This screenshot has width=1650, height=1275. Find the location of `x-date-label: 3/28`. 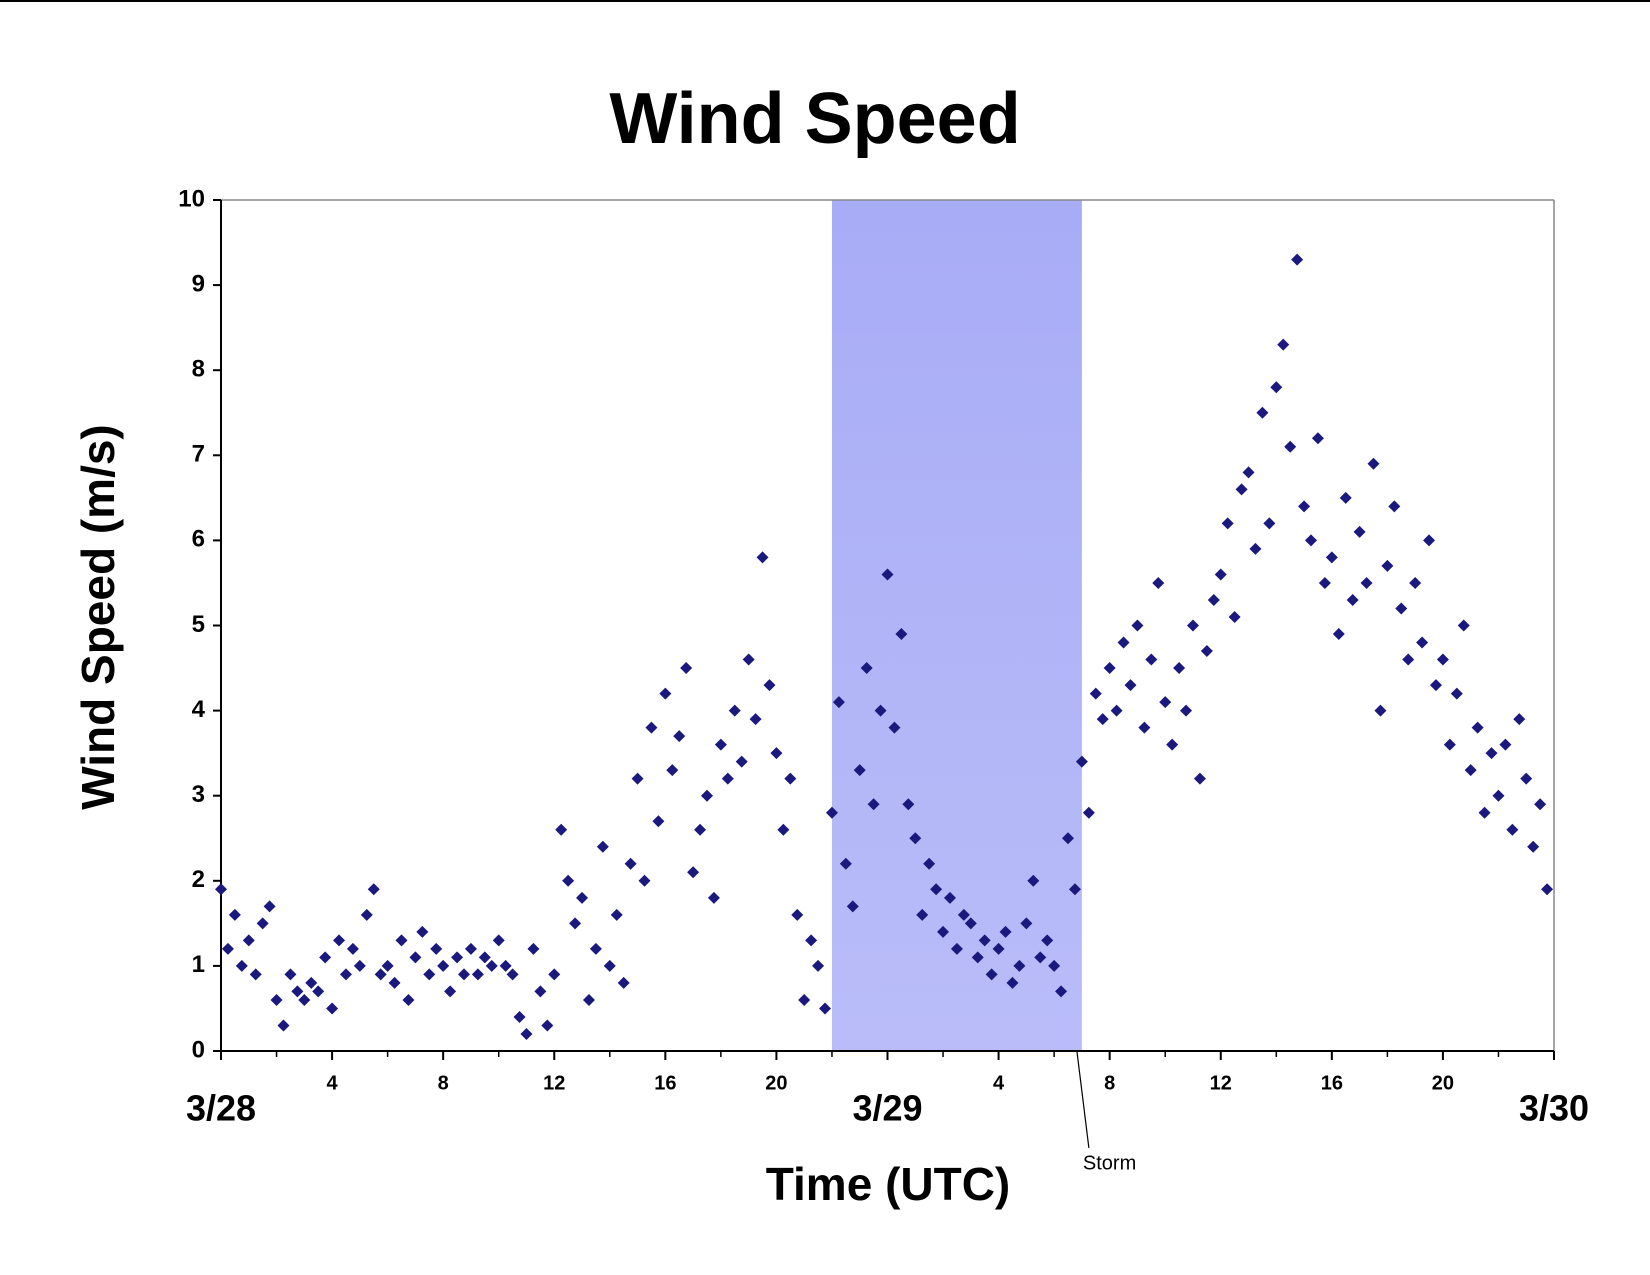

x-date-label: 3/28 is located at coordinates (221, 1108).